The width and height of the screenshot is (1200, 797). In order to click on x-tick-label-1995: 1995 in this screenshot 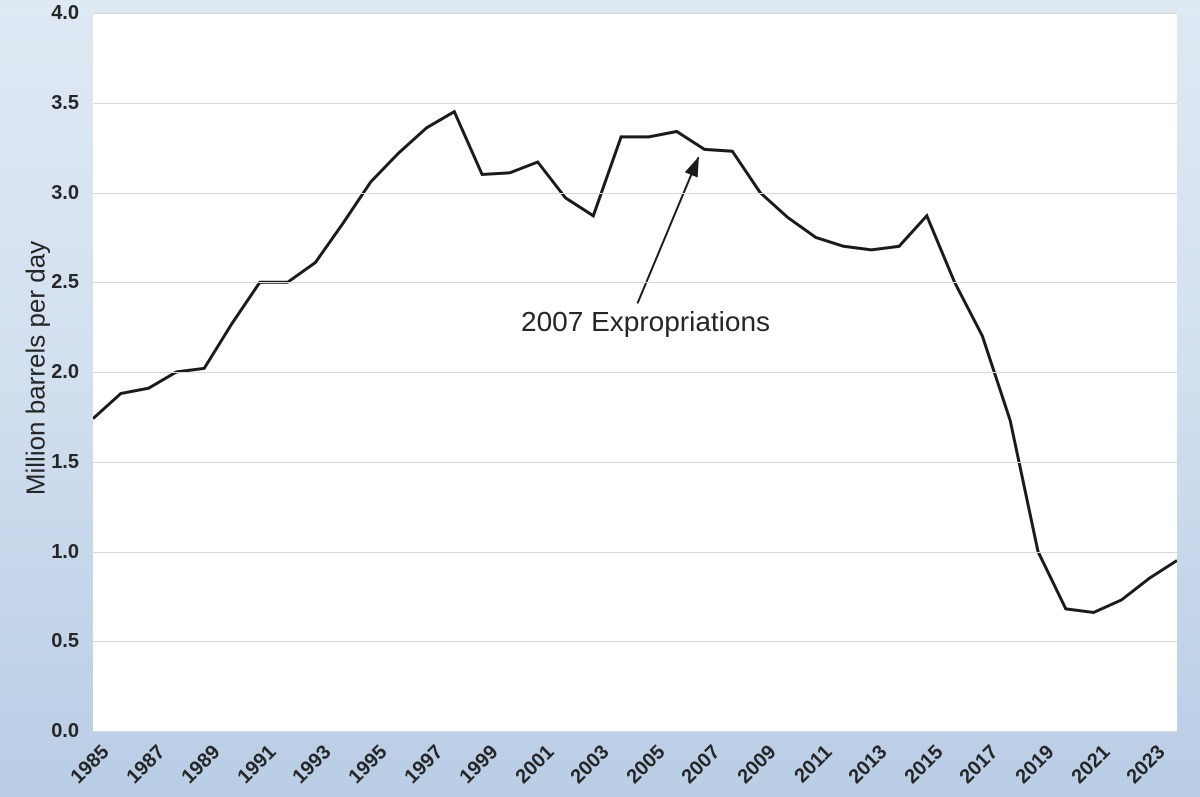, I will do `click(368, 765)`.